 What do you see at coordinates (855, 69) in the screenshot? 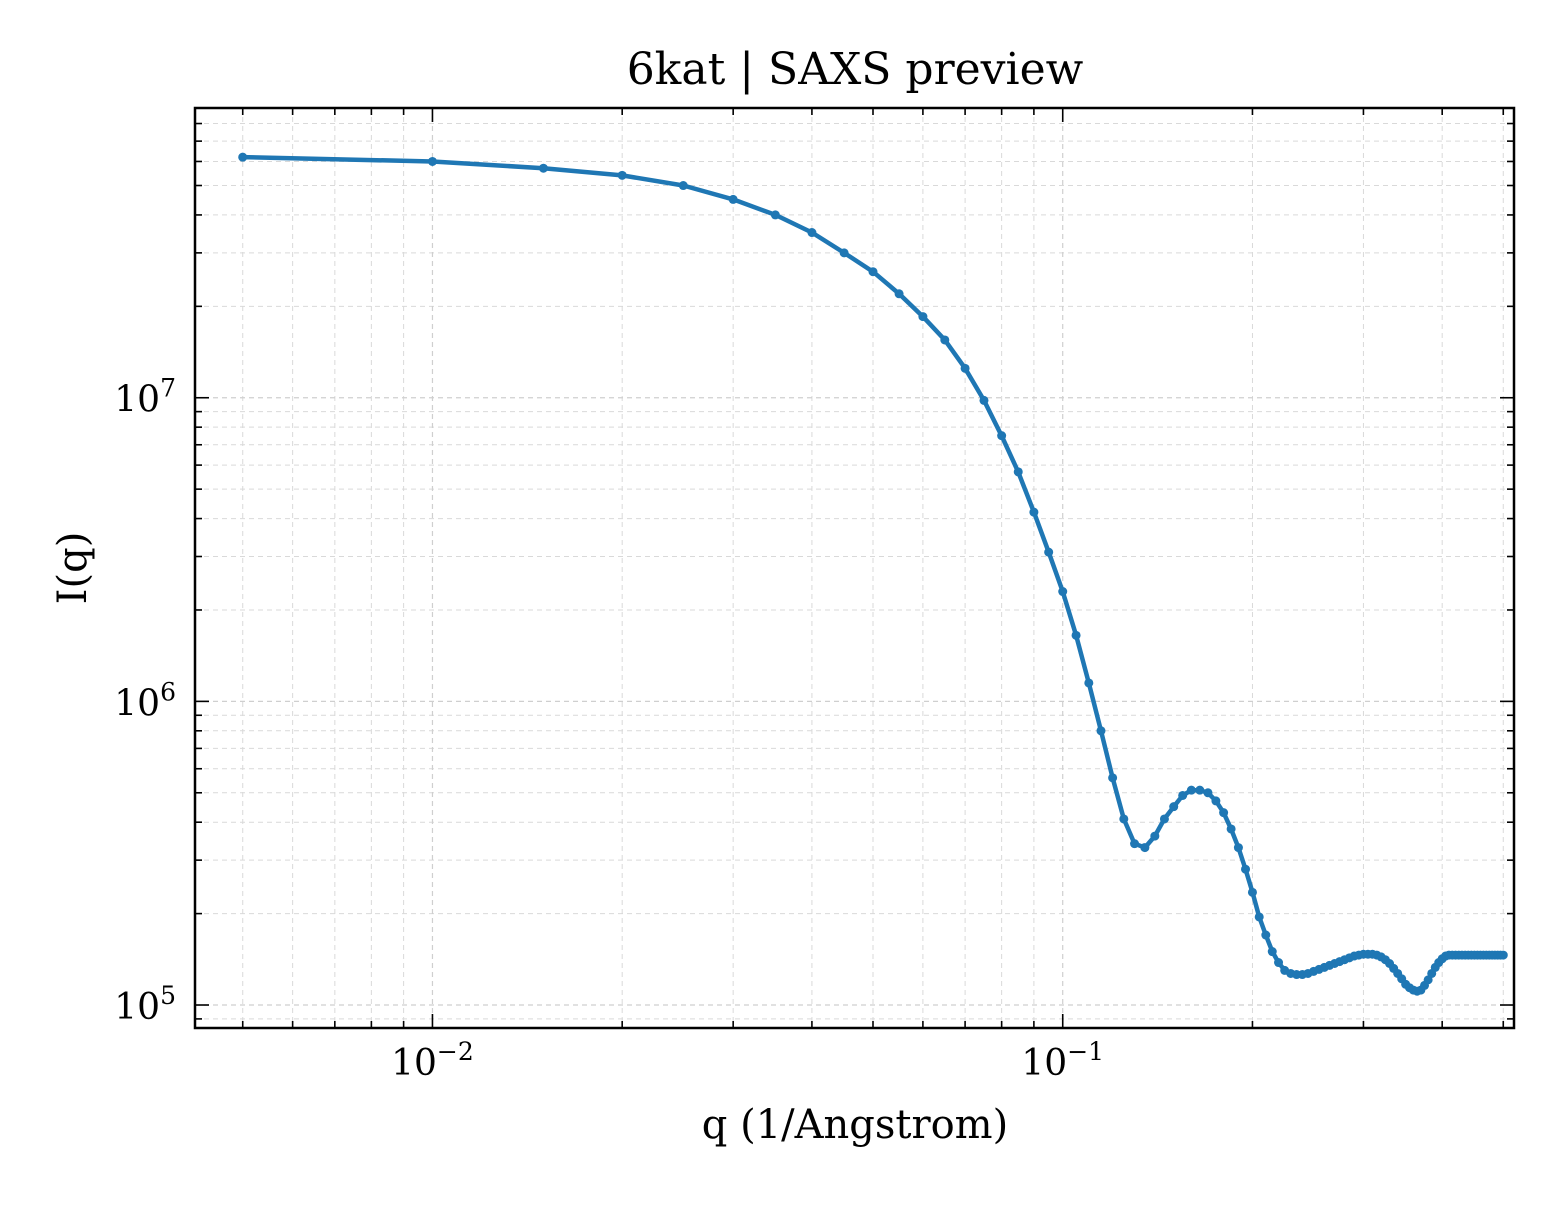
I see `chart-title: 6kat | SAXS preview` at bounding box center [855, 69].